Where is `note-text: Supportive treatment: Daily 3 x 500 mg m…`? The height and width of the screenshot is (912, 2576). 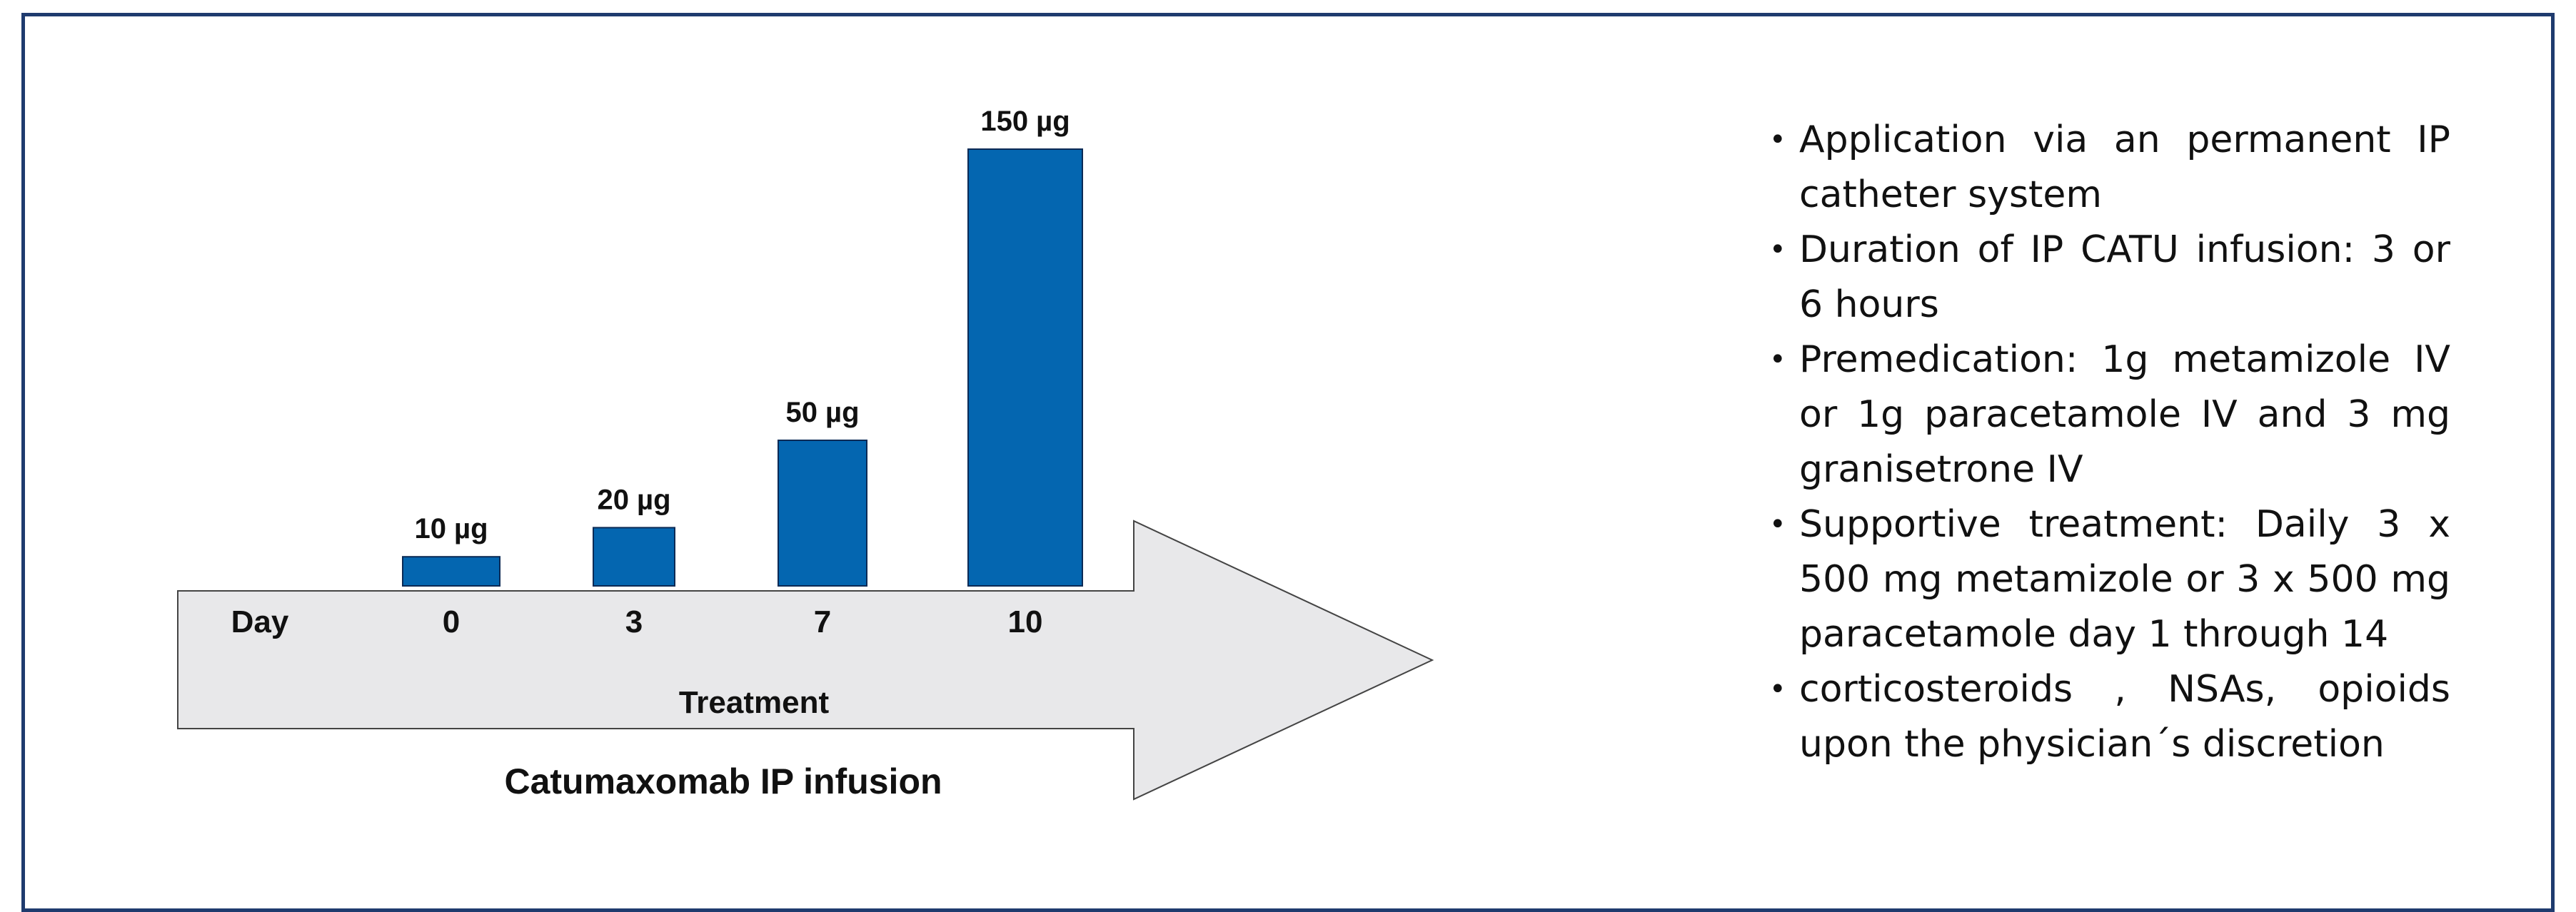 note-text: Supportive treatment: Daily 3 x 500 mg m… is located at coordinates (2124, 579).